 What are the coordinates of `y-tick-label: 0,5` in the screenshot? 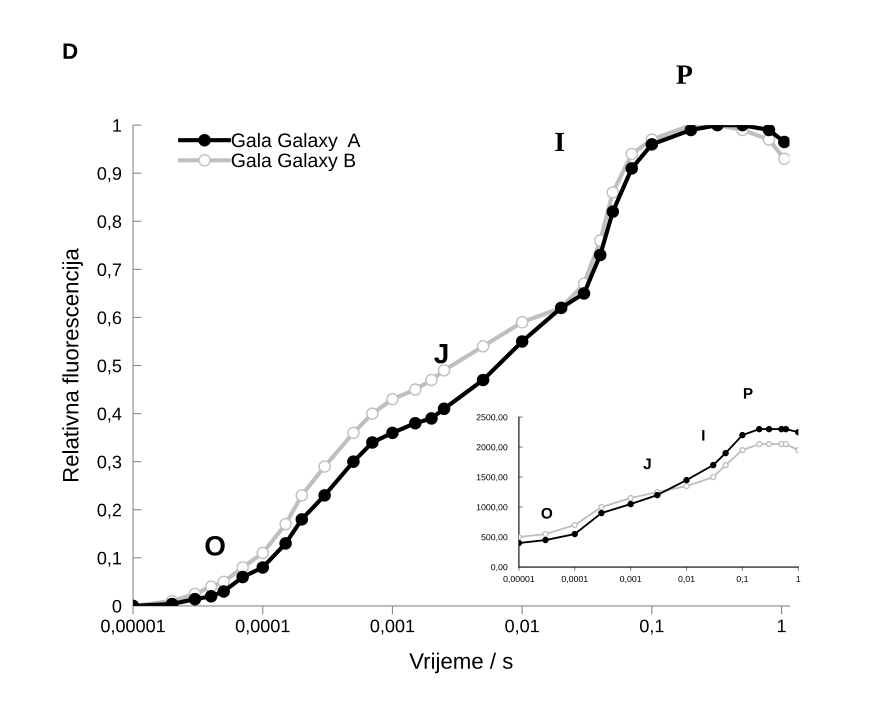 It's located at (110, 366).